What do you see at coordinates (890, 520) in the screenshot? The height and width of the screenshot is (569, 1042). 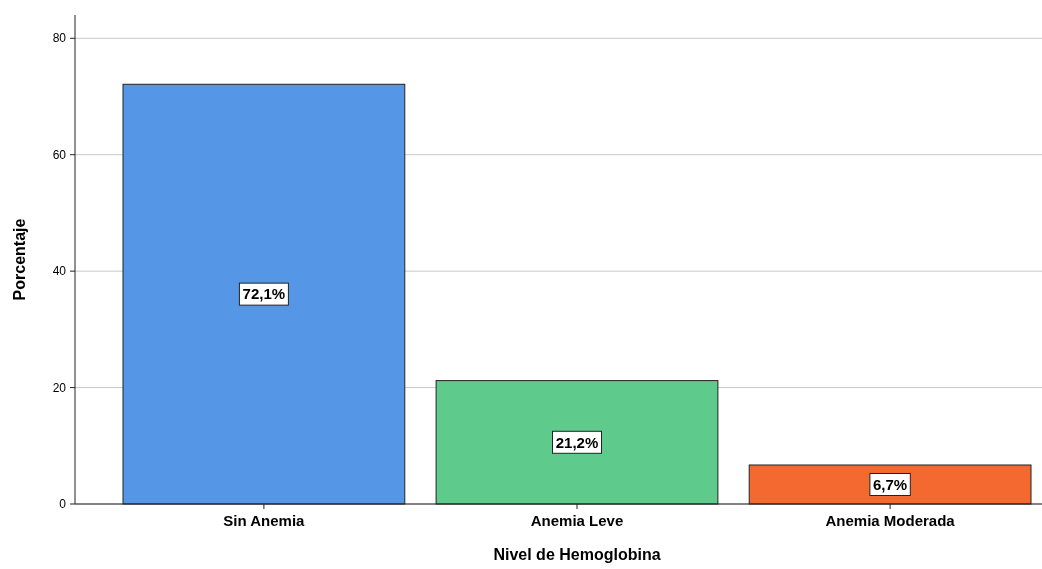 I see `x-tick-label: Anemia Moderada` at bounding box center [890, 520].